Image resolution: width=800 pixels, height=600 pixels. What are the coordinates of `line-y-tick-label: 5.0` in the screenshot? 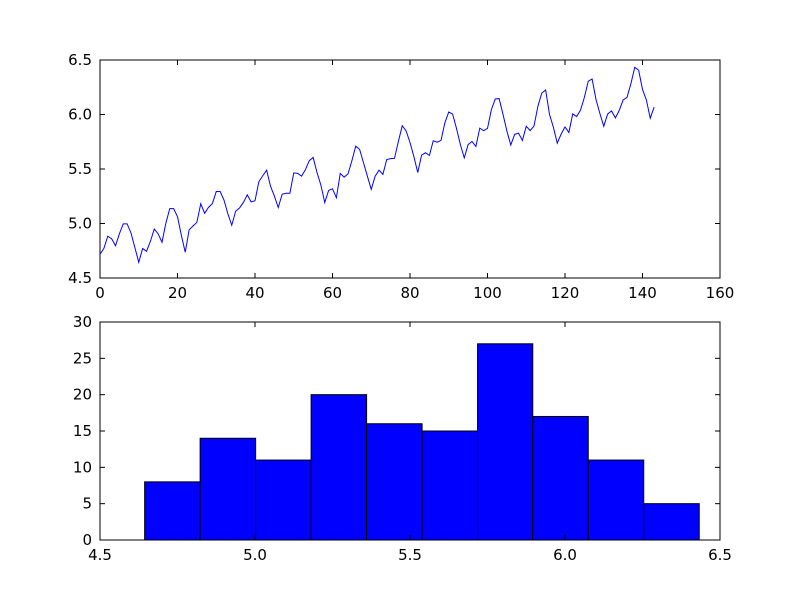 It's located at (80, 224).